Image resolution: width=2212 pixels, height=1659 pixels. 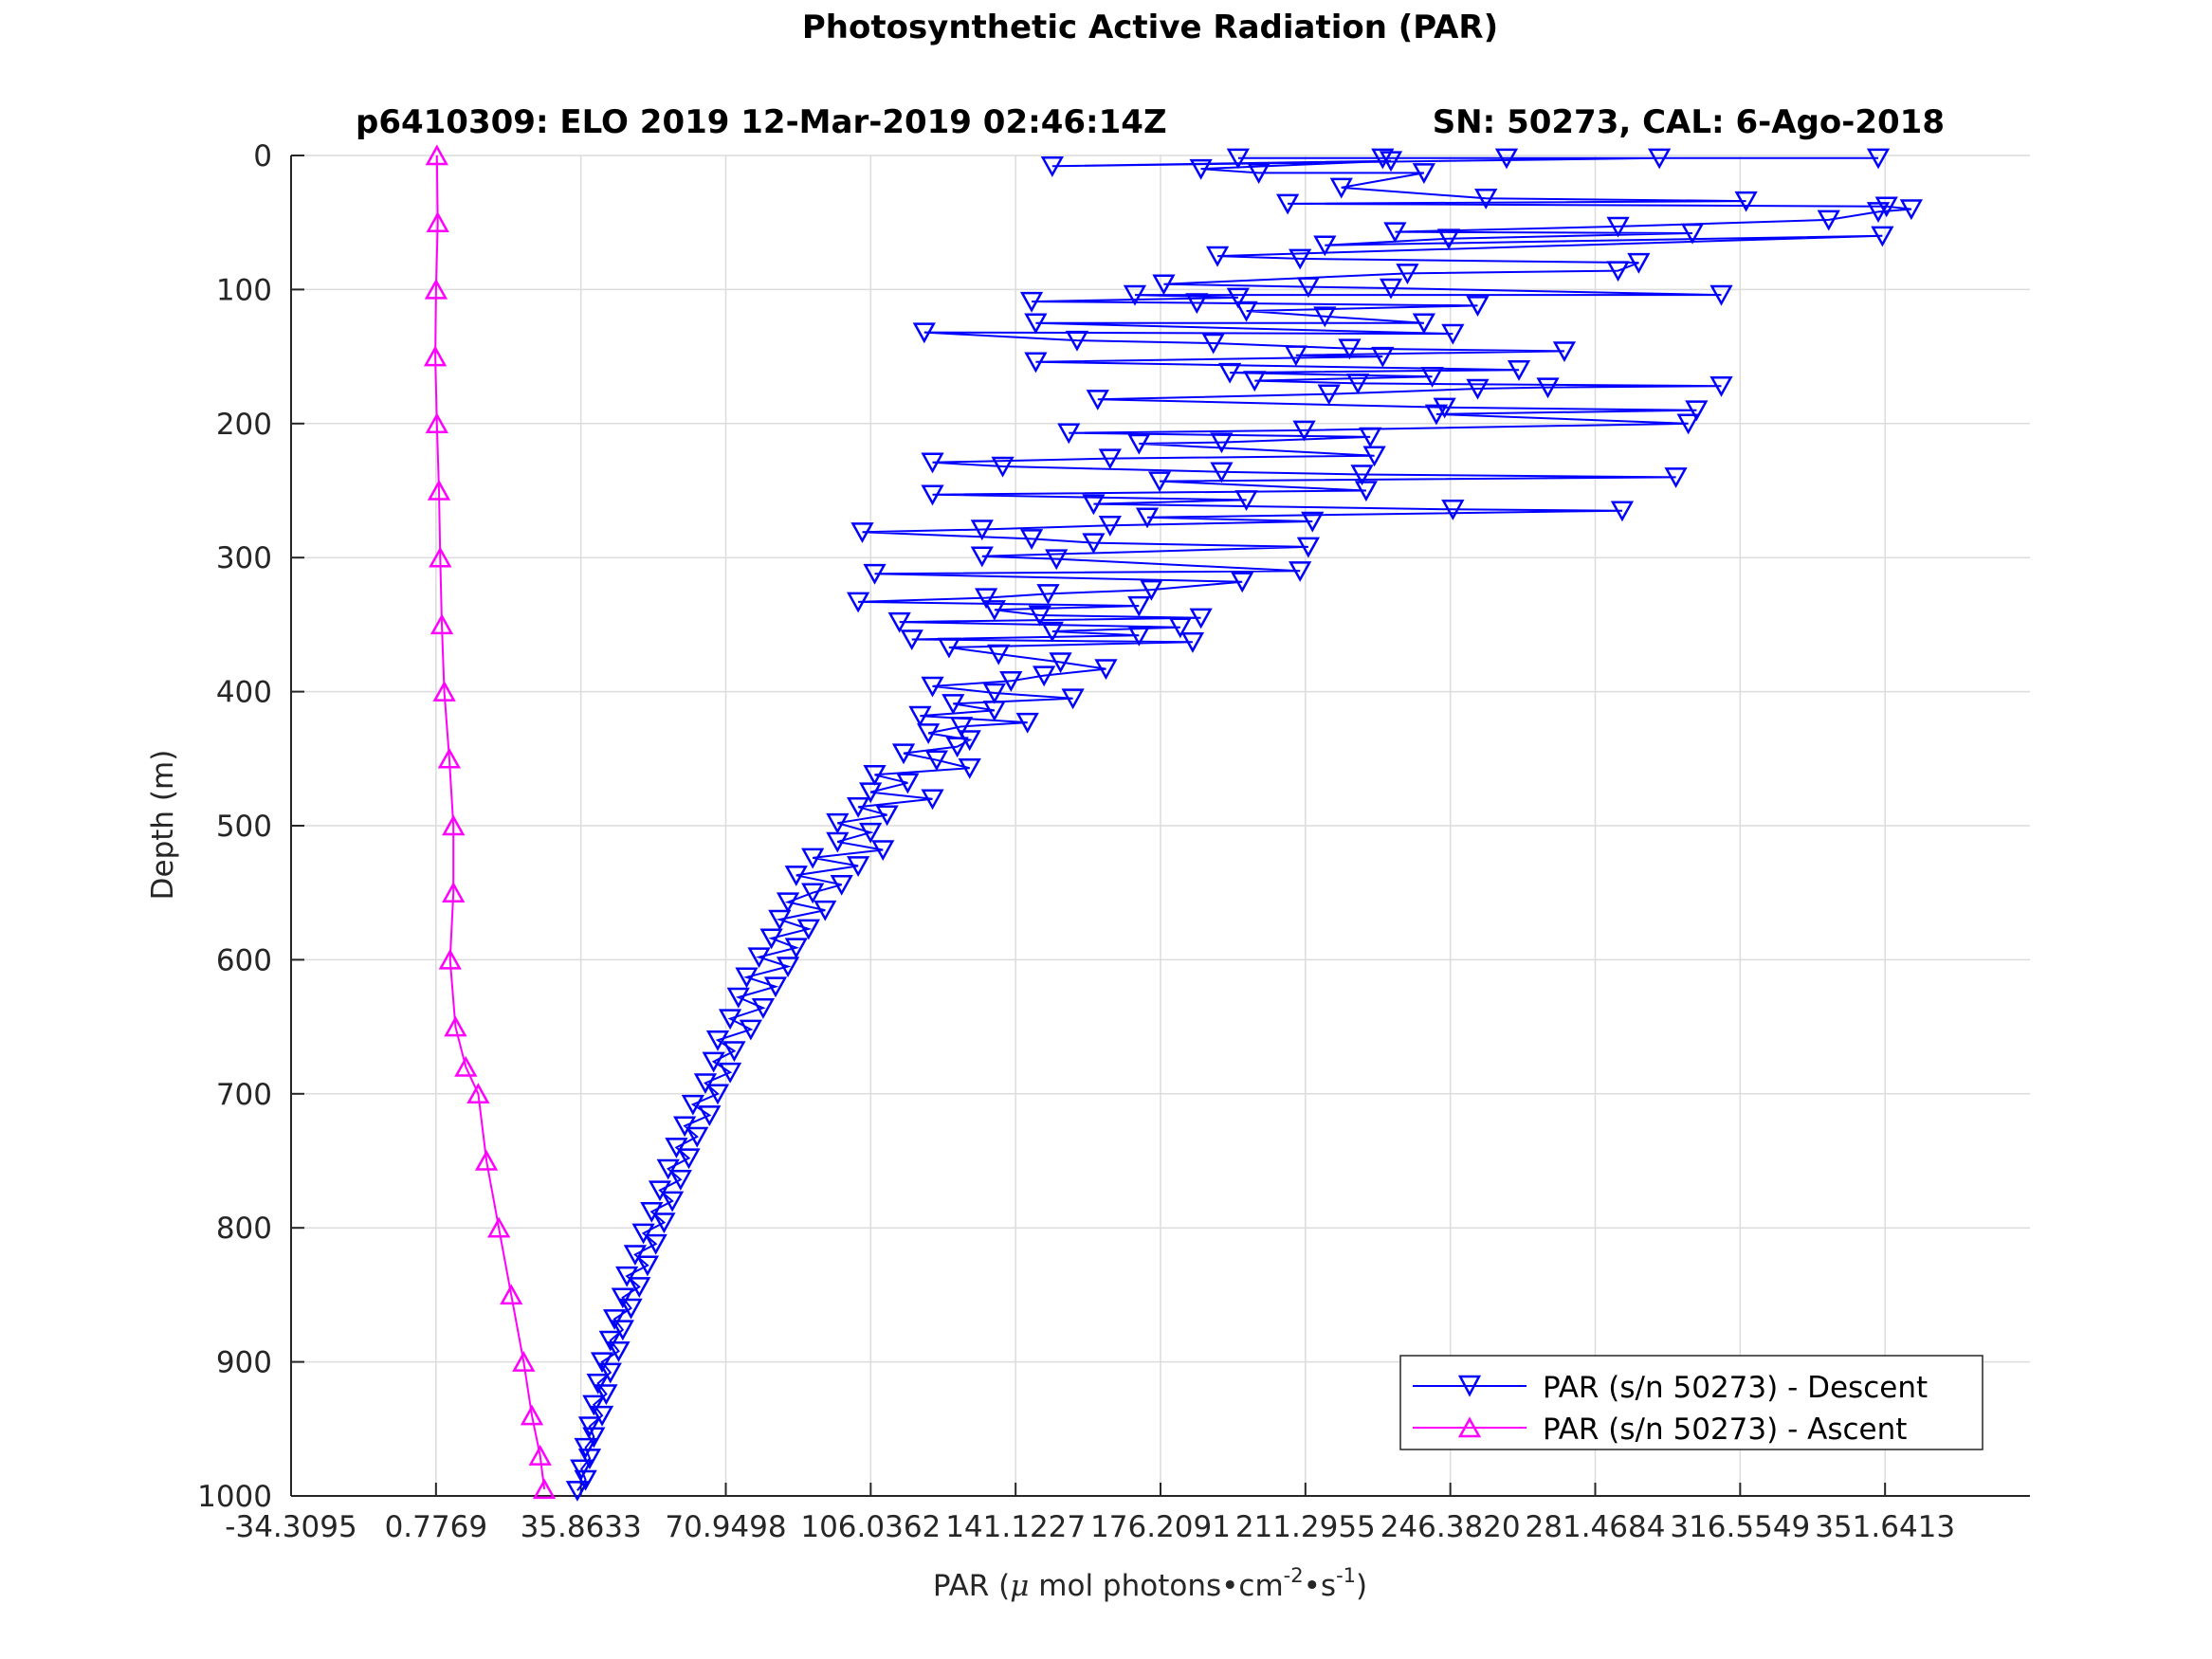 I want to click on x-tick-label: 281.4684, so click(x=1596, y=1527).